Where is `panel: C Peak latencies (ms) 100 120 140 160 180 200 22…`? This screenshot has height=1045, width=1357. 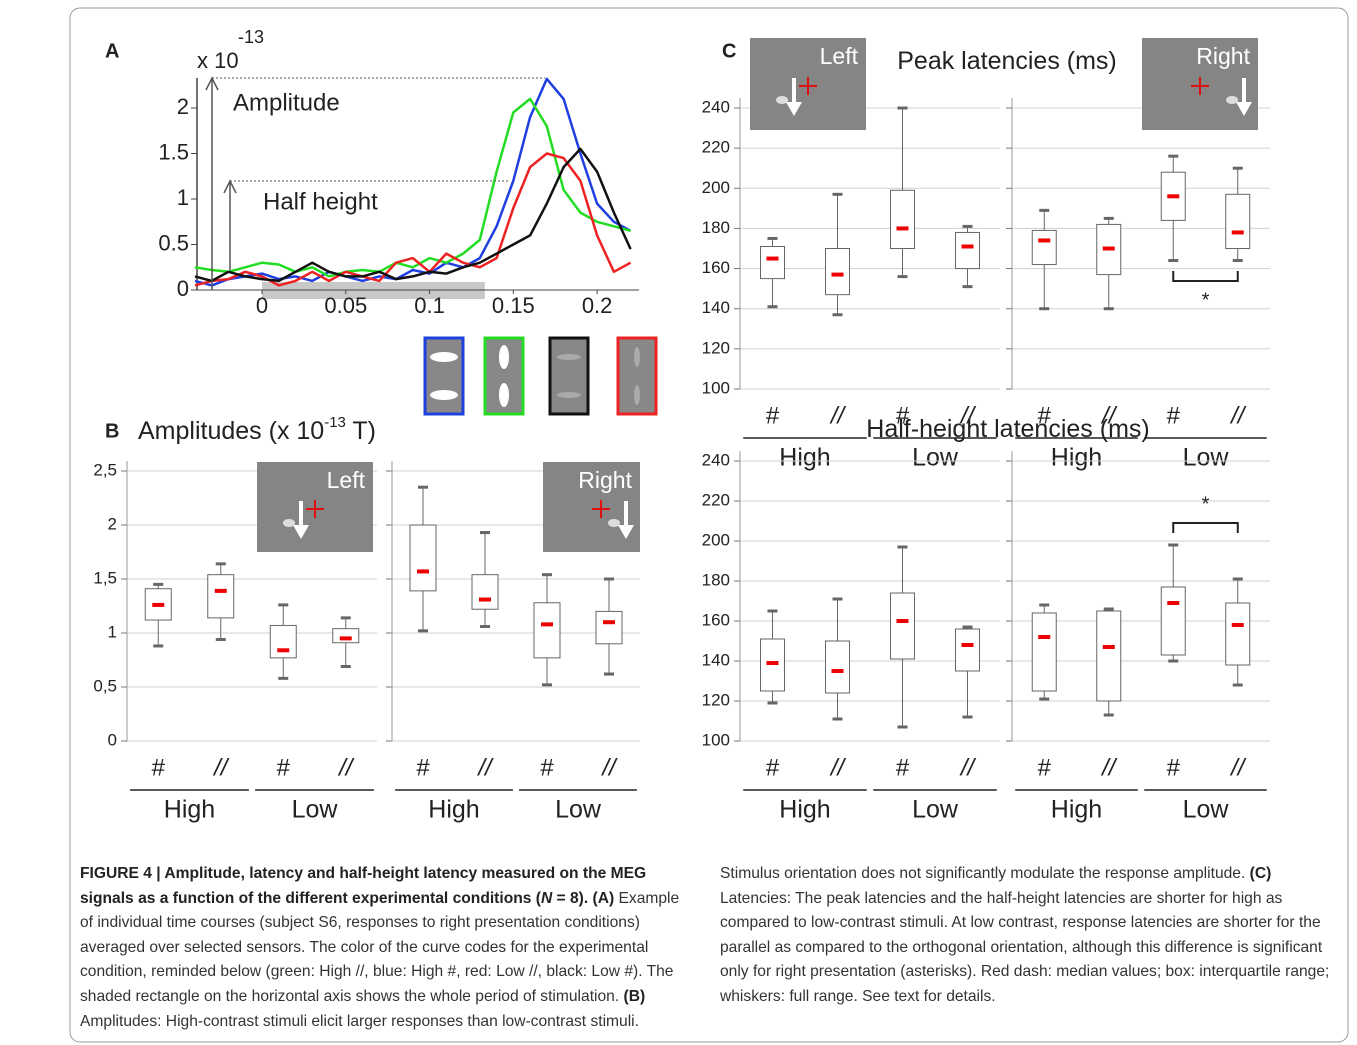 panel: C Peak latencies (ms) 100 120 140 160 180 200 22… is located at coordinates (909, 255).